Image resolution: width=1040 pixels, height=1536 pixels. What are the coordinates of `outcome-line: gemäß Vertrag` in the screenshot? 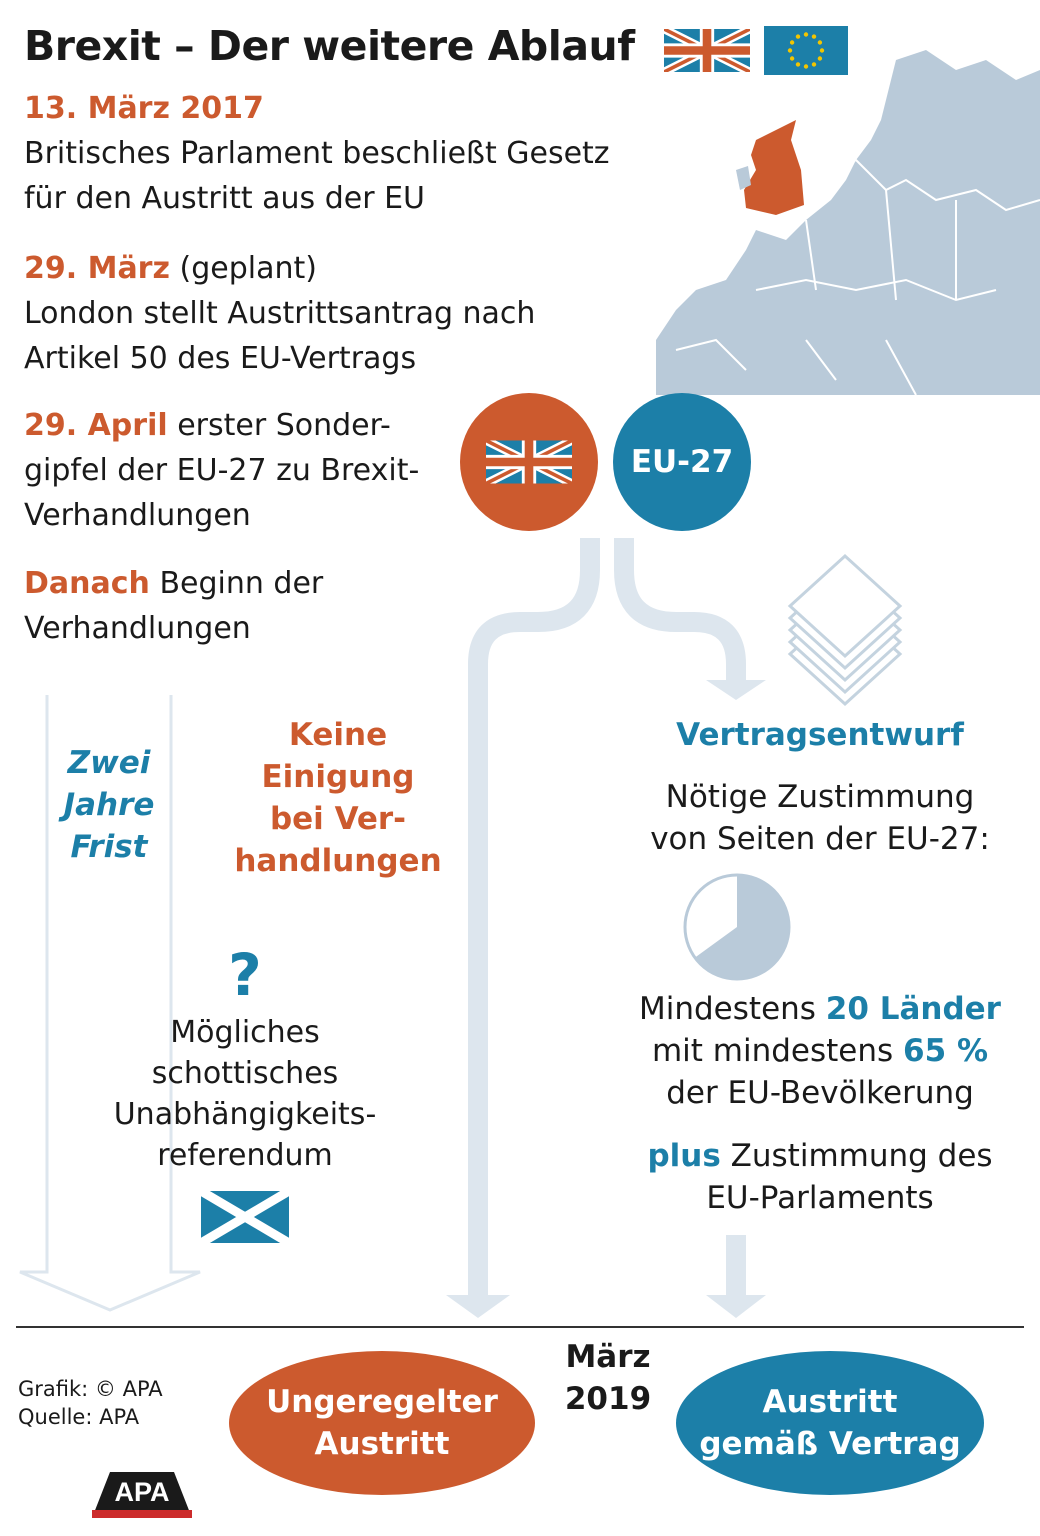 It's located at (830, 1444).